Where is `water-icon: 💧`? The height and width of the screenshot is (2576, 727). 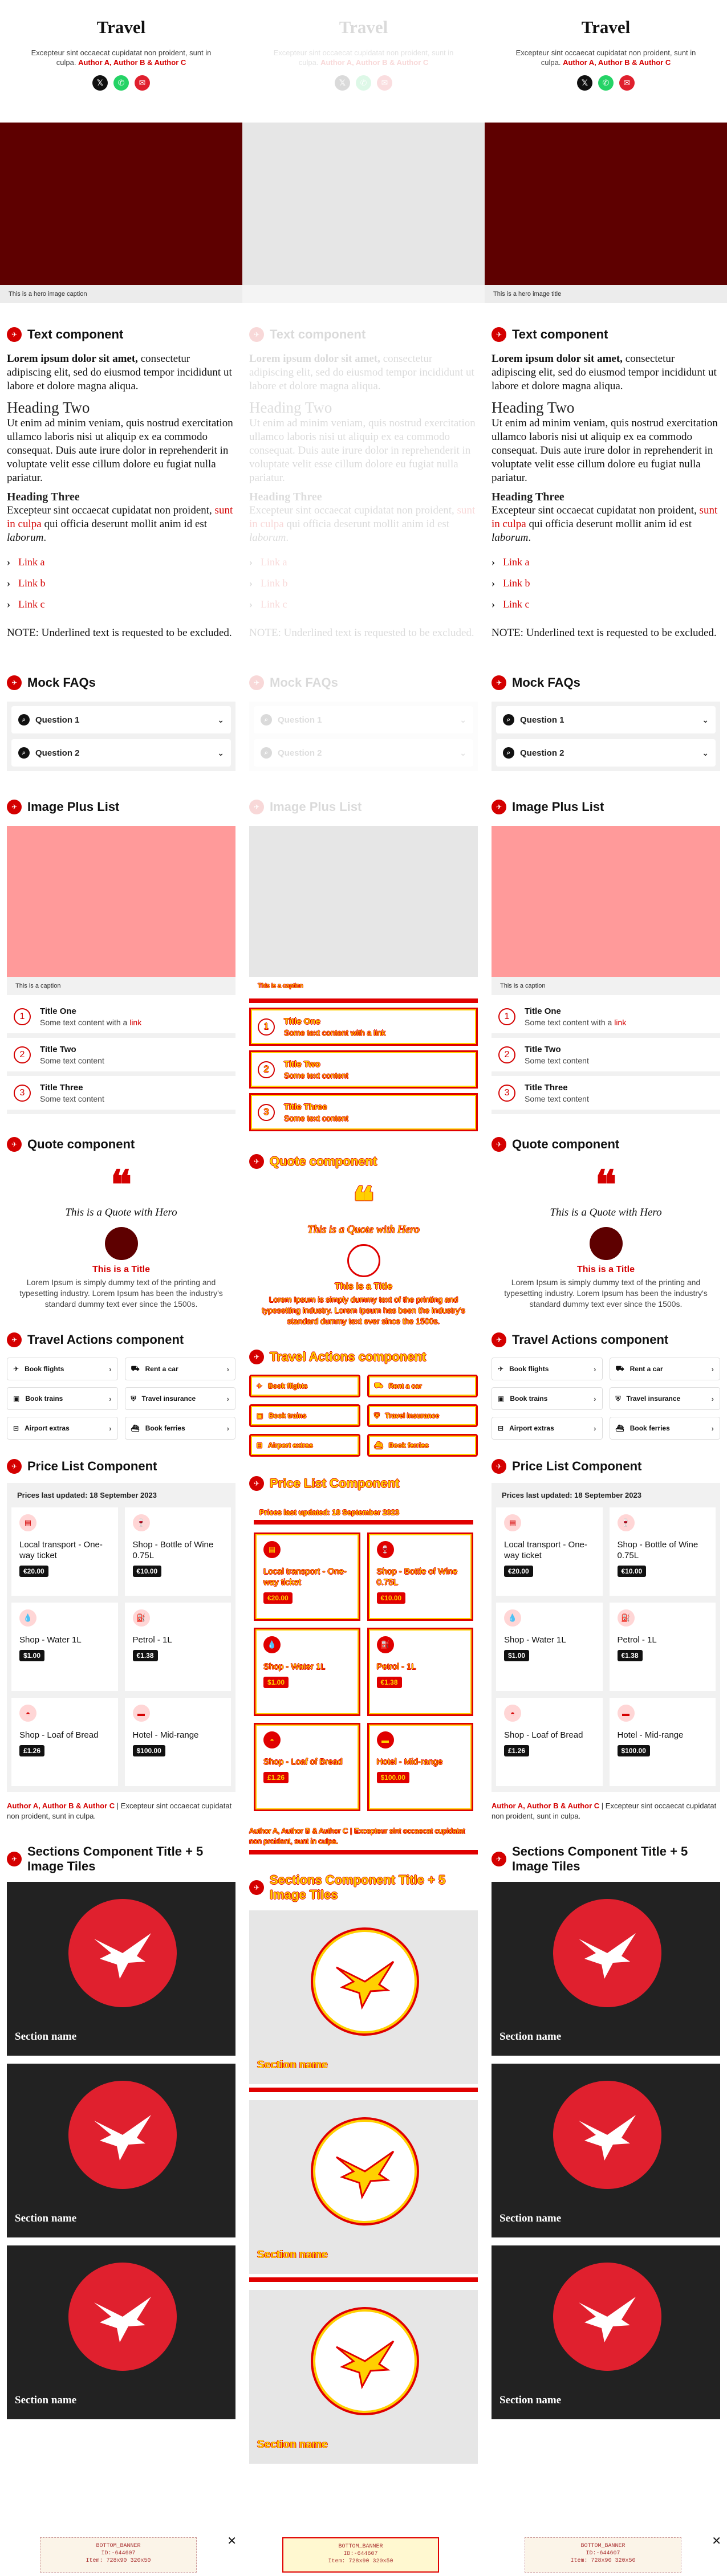
water-icon: 💧 is located at coordinates (272, 1644).